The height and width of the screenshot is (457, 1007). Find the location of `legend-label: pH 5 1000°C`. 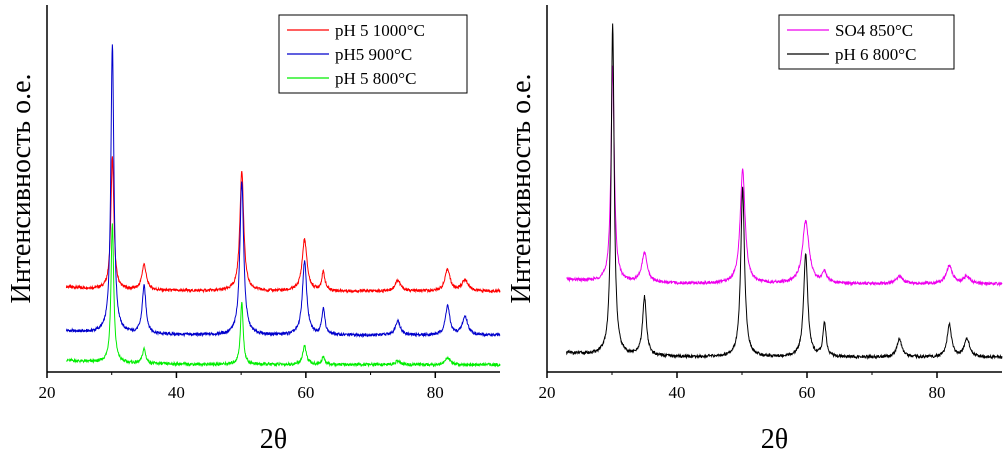

legend-label: pH 5 1000°C is located at coordinates (380, 30).